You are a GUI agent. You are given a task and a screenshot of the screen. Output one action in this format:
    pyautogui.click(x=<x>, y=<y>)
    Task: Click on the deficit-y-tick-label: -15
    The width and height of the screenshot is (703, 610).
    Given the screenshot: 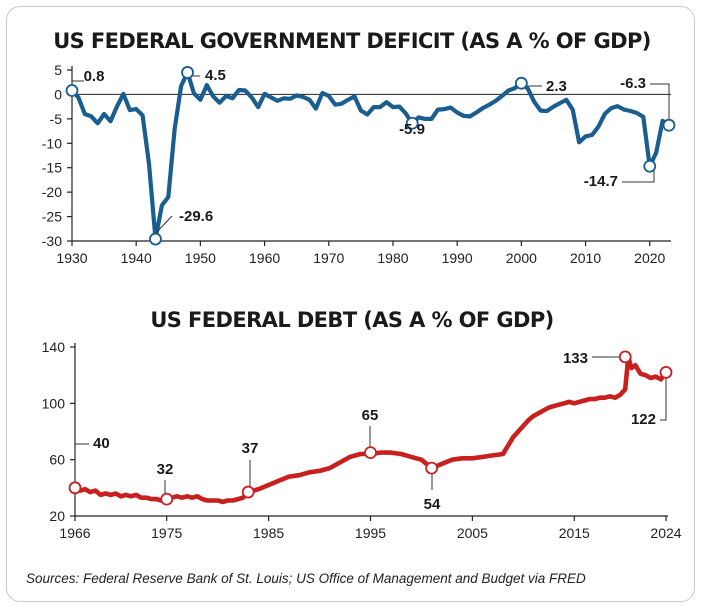 What is the action you would take?
    pyautogui.click(x=52, y=168)
    